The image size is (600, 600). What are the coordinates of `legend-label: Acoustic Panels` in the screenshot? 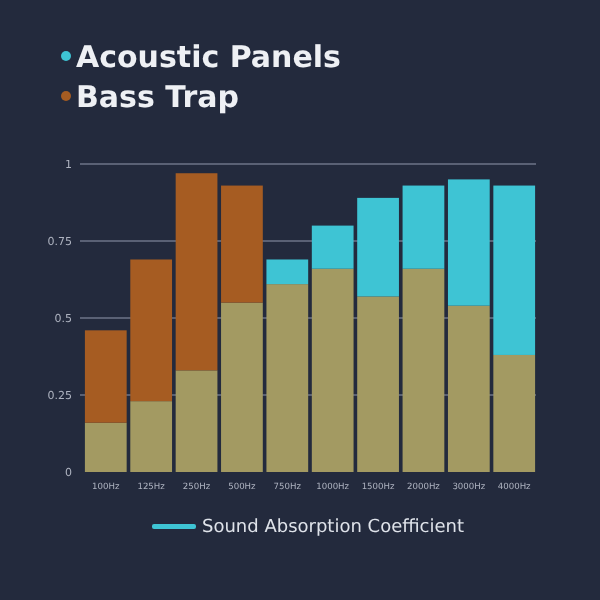 It's located at (209, 56).